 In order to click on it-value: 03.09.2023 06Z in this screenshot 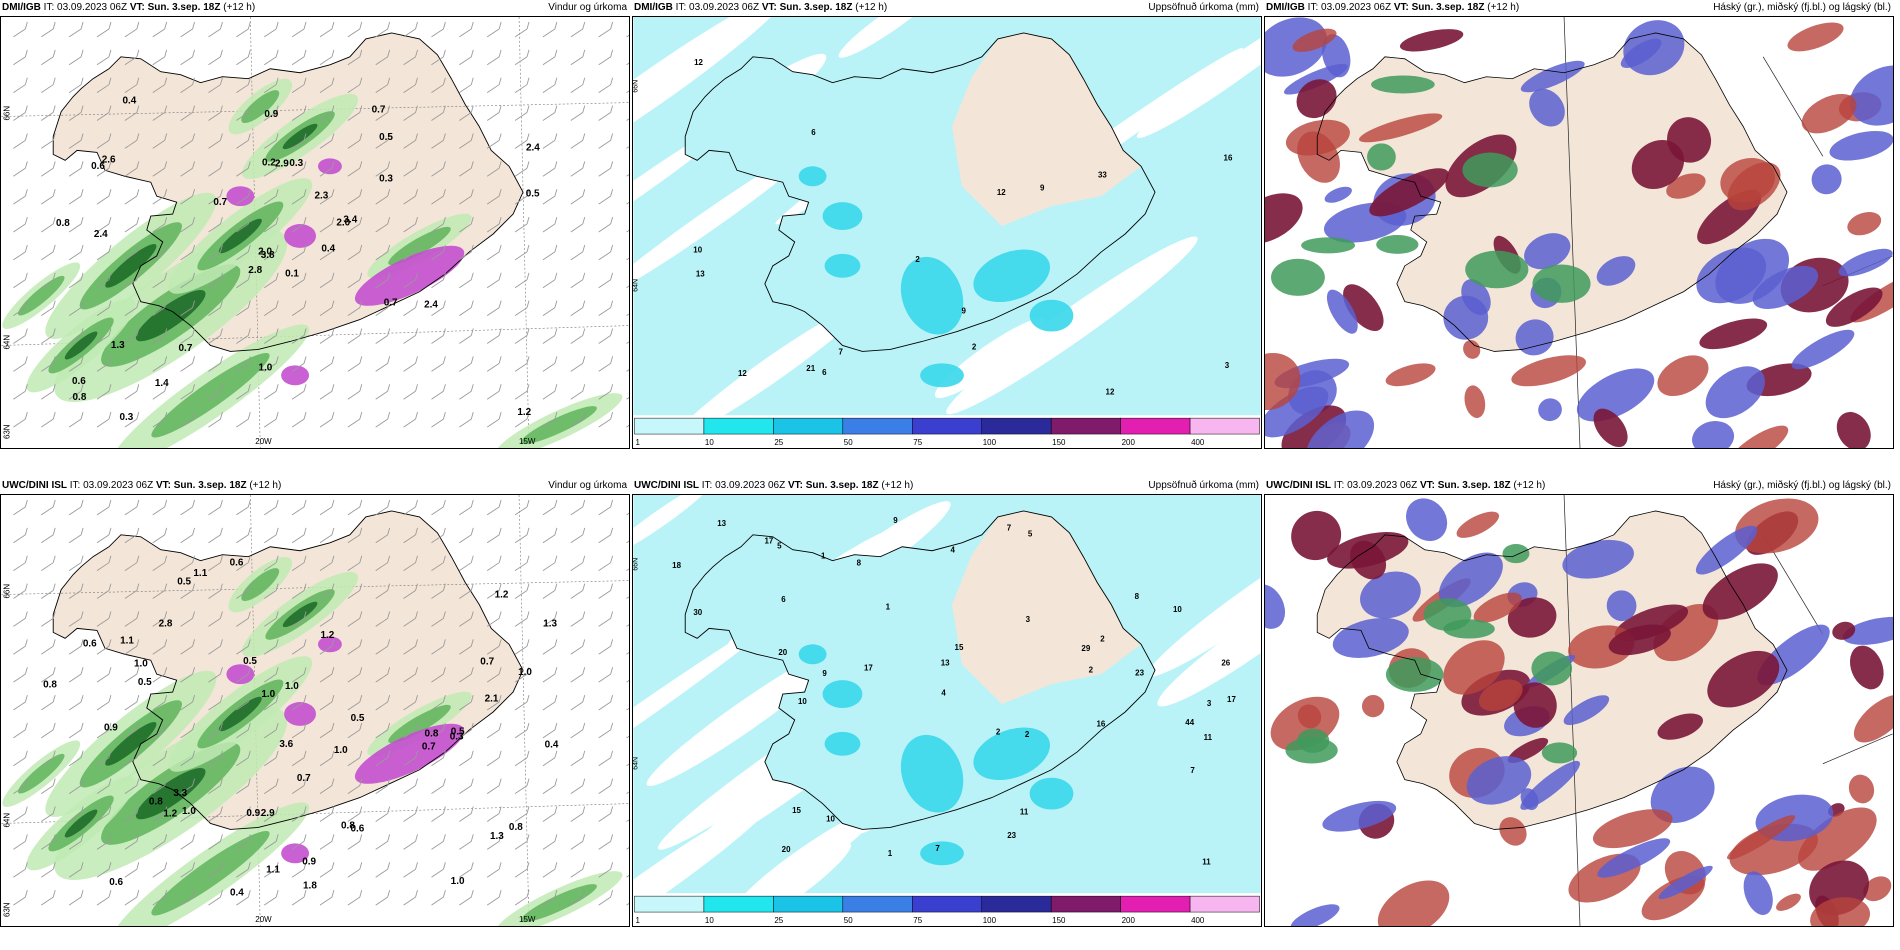, I will do `click(1356, 7)`.